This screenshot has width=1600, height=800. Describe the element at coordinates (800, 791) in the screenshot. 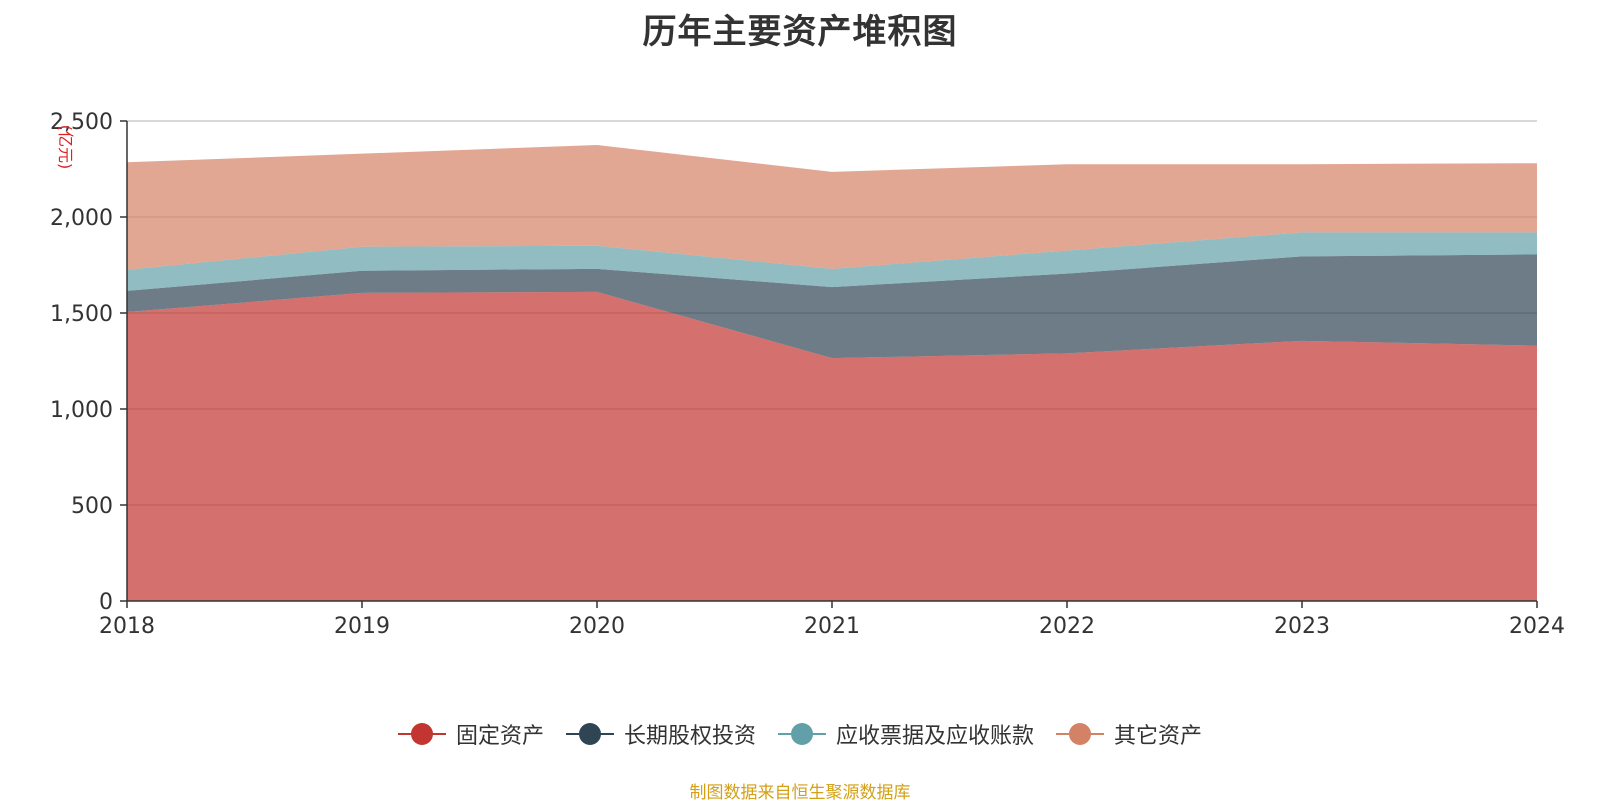

I see `source-note: 制图数据来自恒生聚源数据库` at that location.